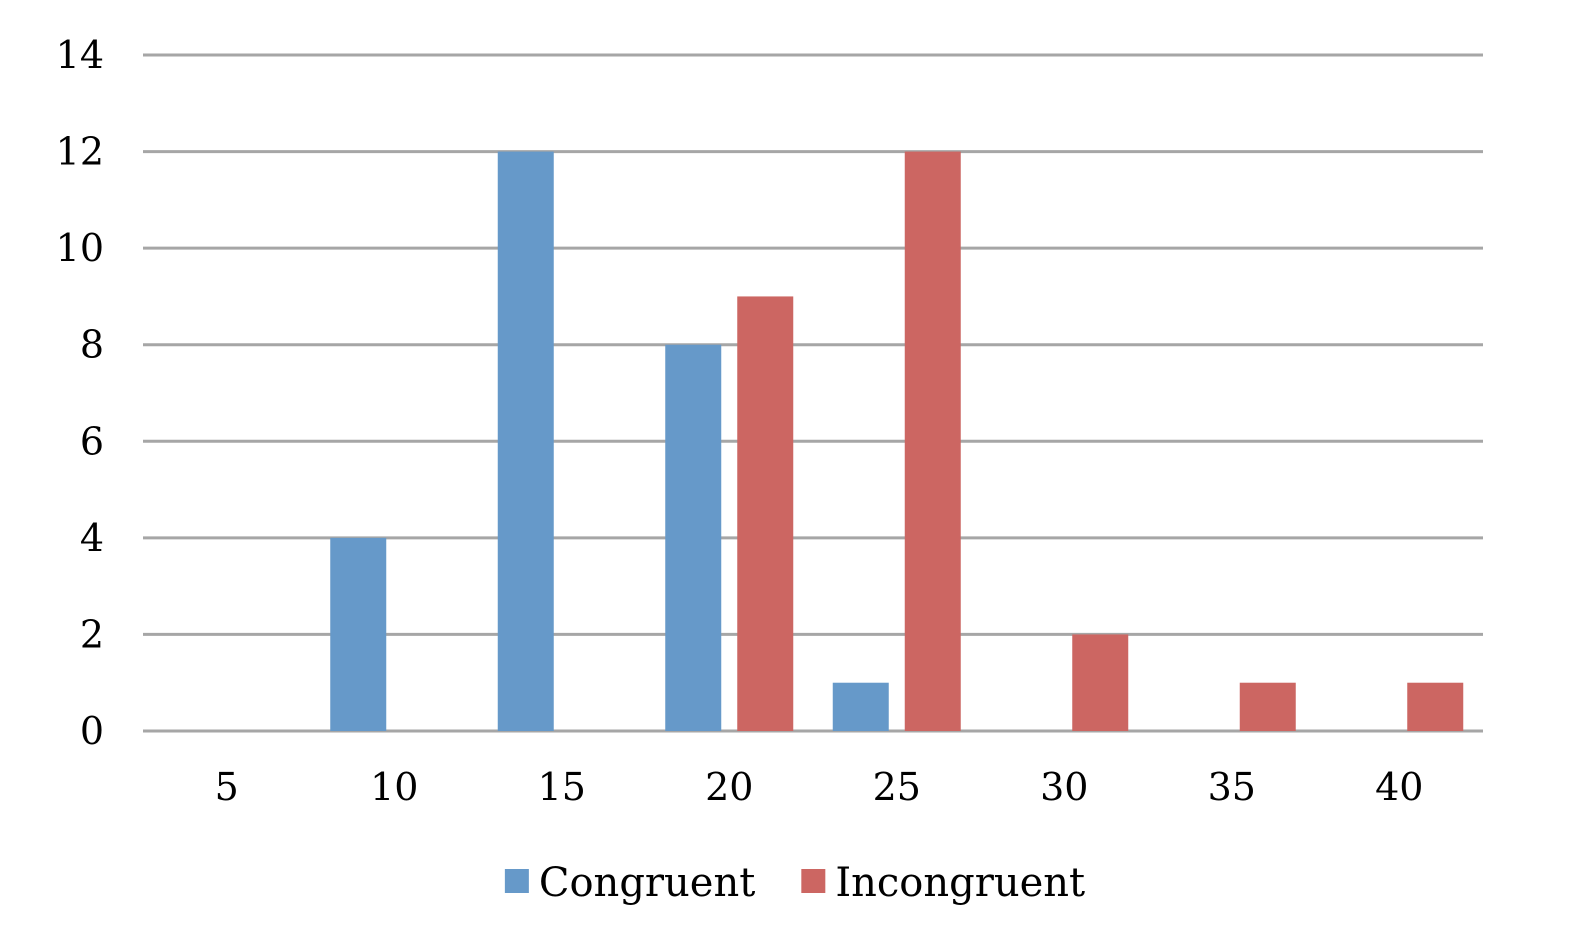 The height and width of the screenshot is (940, 1590). Describe the element at coordinates (1232, 787) in the screenshot. I see `x-tick-label-35: 35` at that location.